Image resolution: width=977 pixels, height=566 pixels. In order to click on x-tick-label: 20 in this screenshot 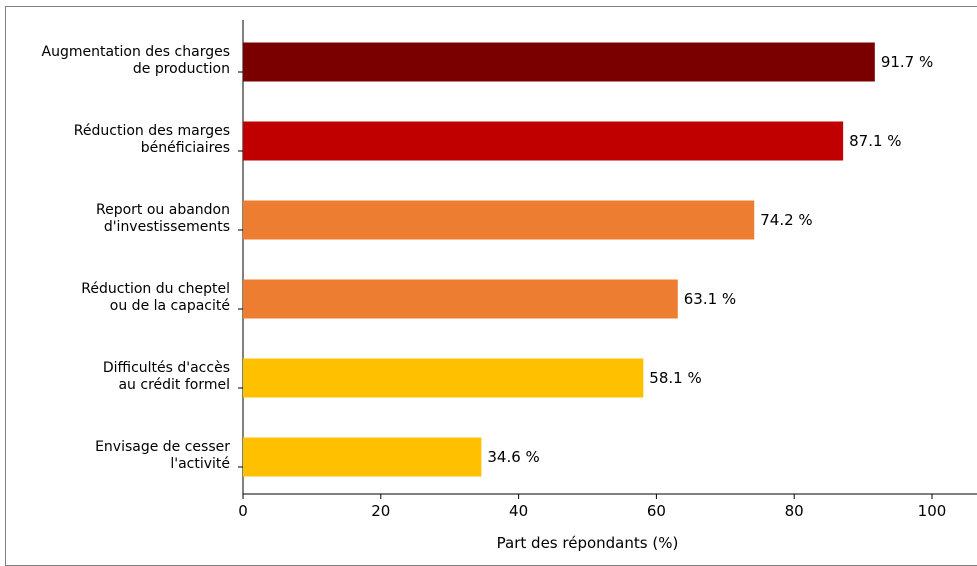, I will do `click(380, 511)`.